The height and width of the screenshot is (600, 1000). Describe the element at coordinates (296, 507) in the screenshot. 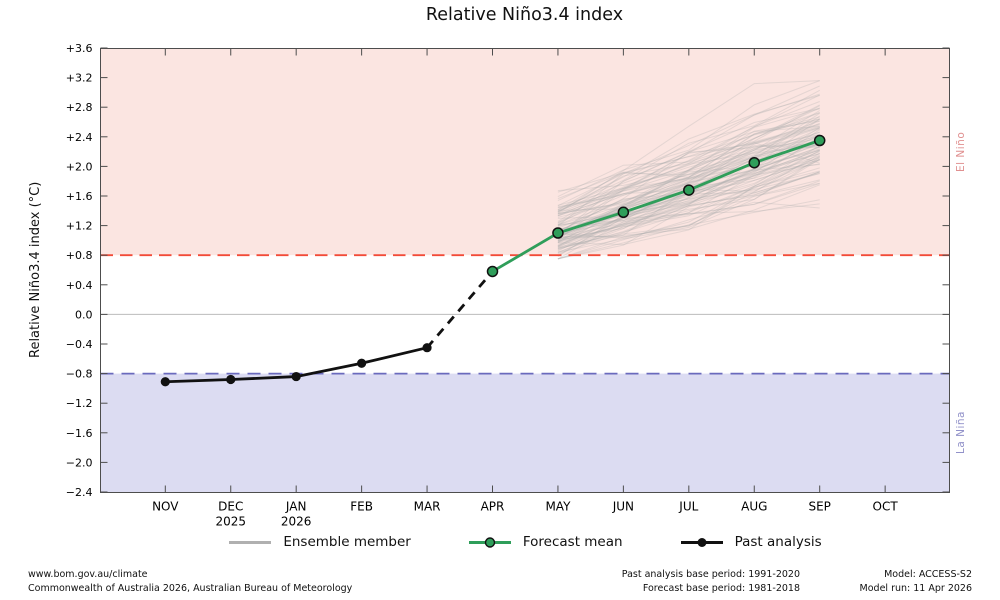

I see `x-tick-label: JAN` at that location.